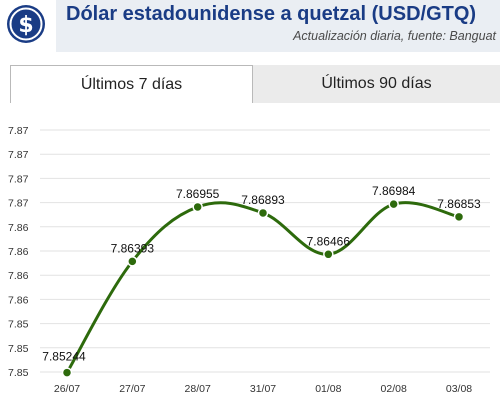  What do you see at coordinates (64, 357) in the screenshot?
I see `data-label: 7.85244` at bounding box center [64, 357].